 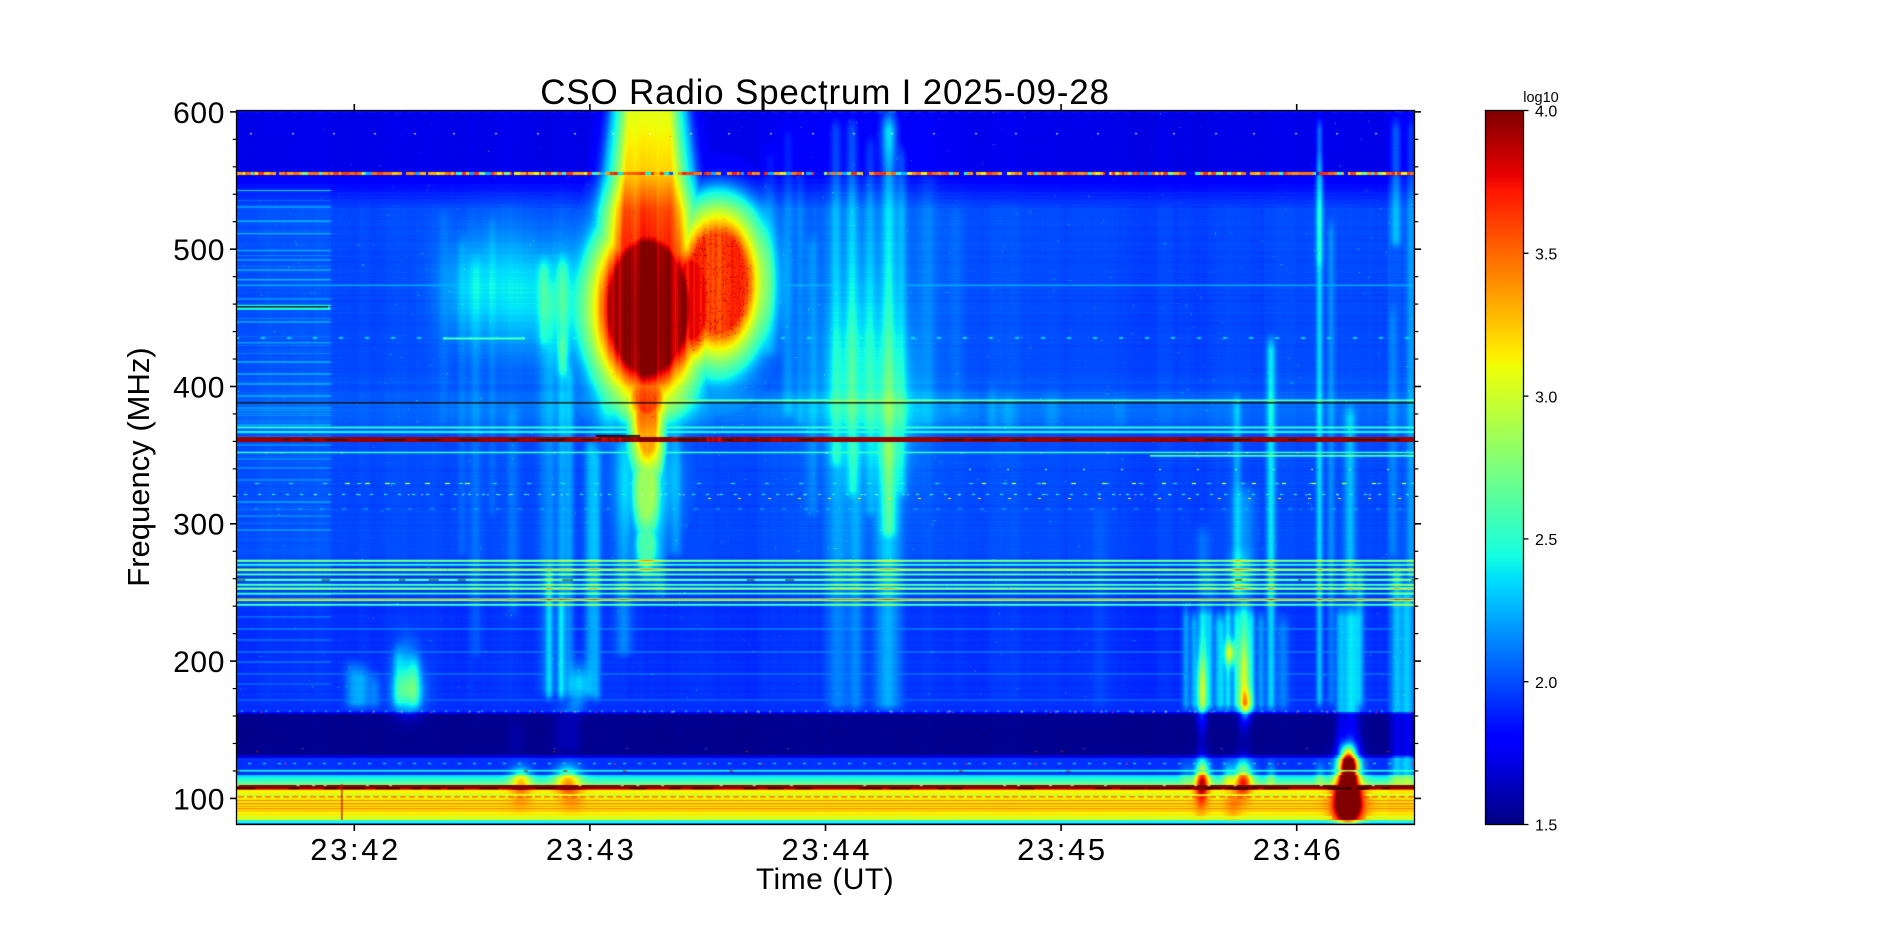 I want to click on svg-text: 3.0, so click(x=1546, y=397).